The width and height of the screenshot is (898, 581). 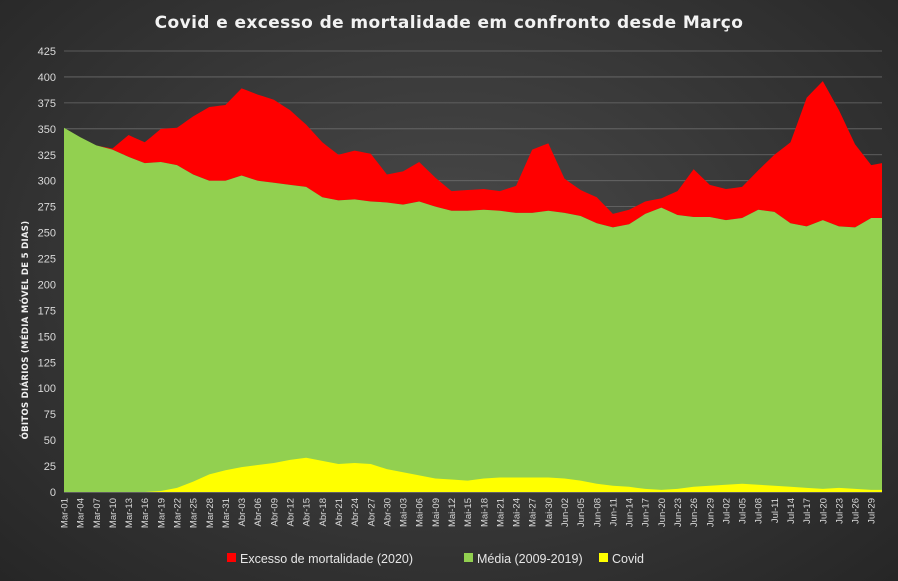 What do you see at coordinates (47, 260) in the screenshot?
I see `y-tick-label: 225` at bounding box center [47, 260].